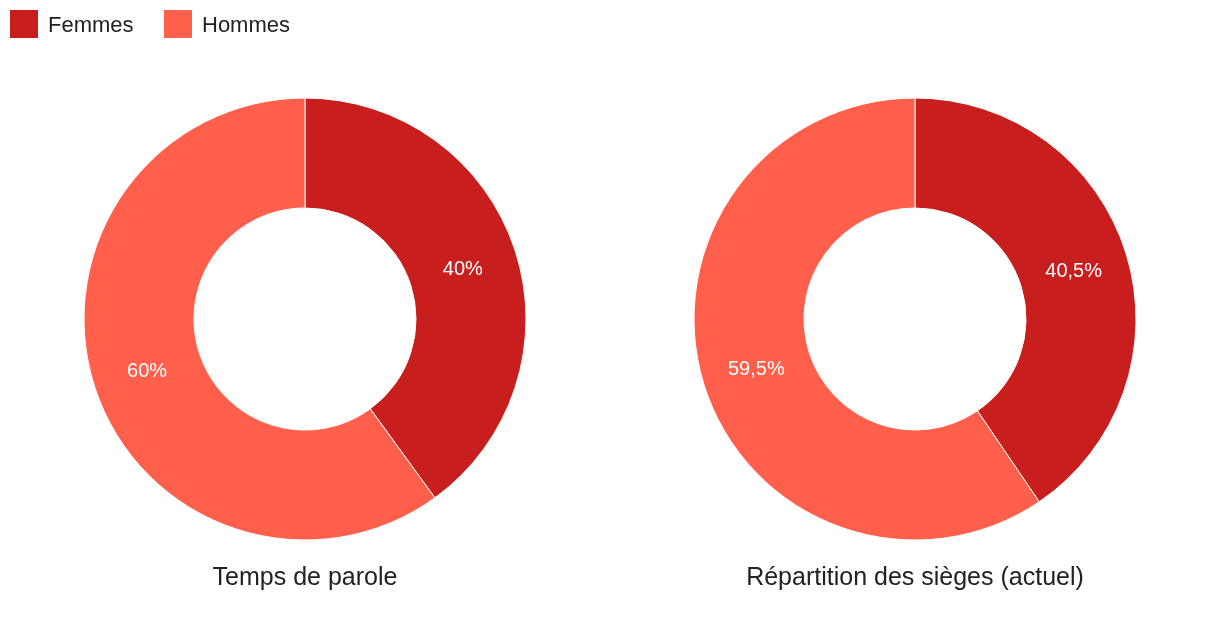  Describe the element at coordinates (1074, 270) in the screenshot. I see `data-label: 40,5%` at that location.